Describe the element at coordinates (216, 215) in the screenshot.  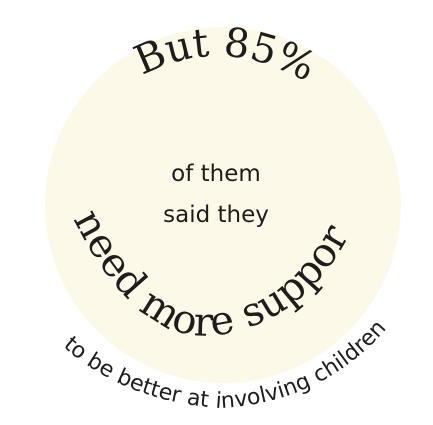
I see `body-line-2: said they` at that location.